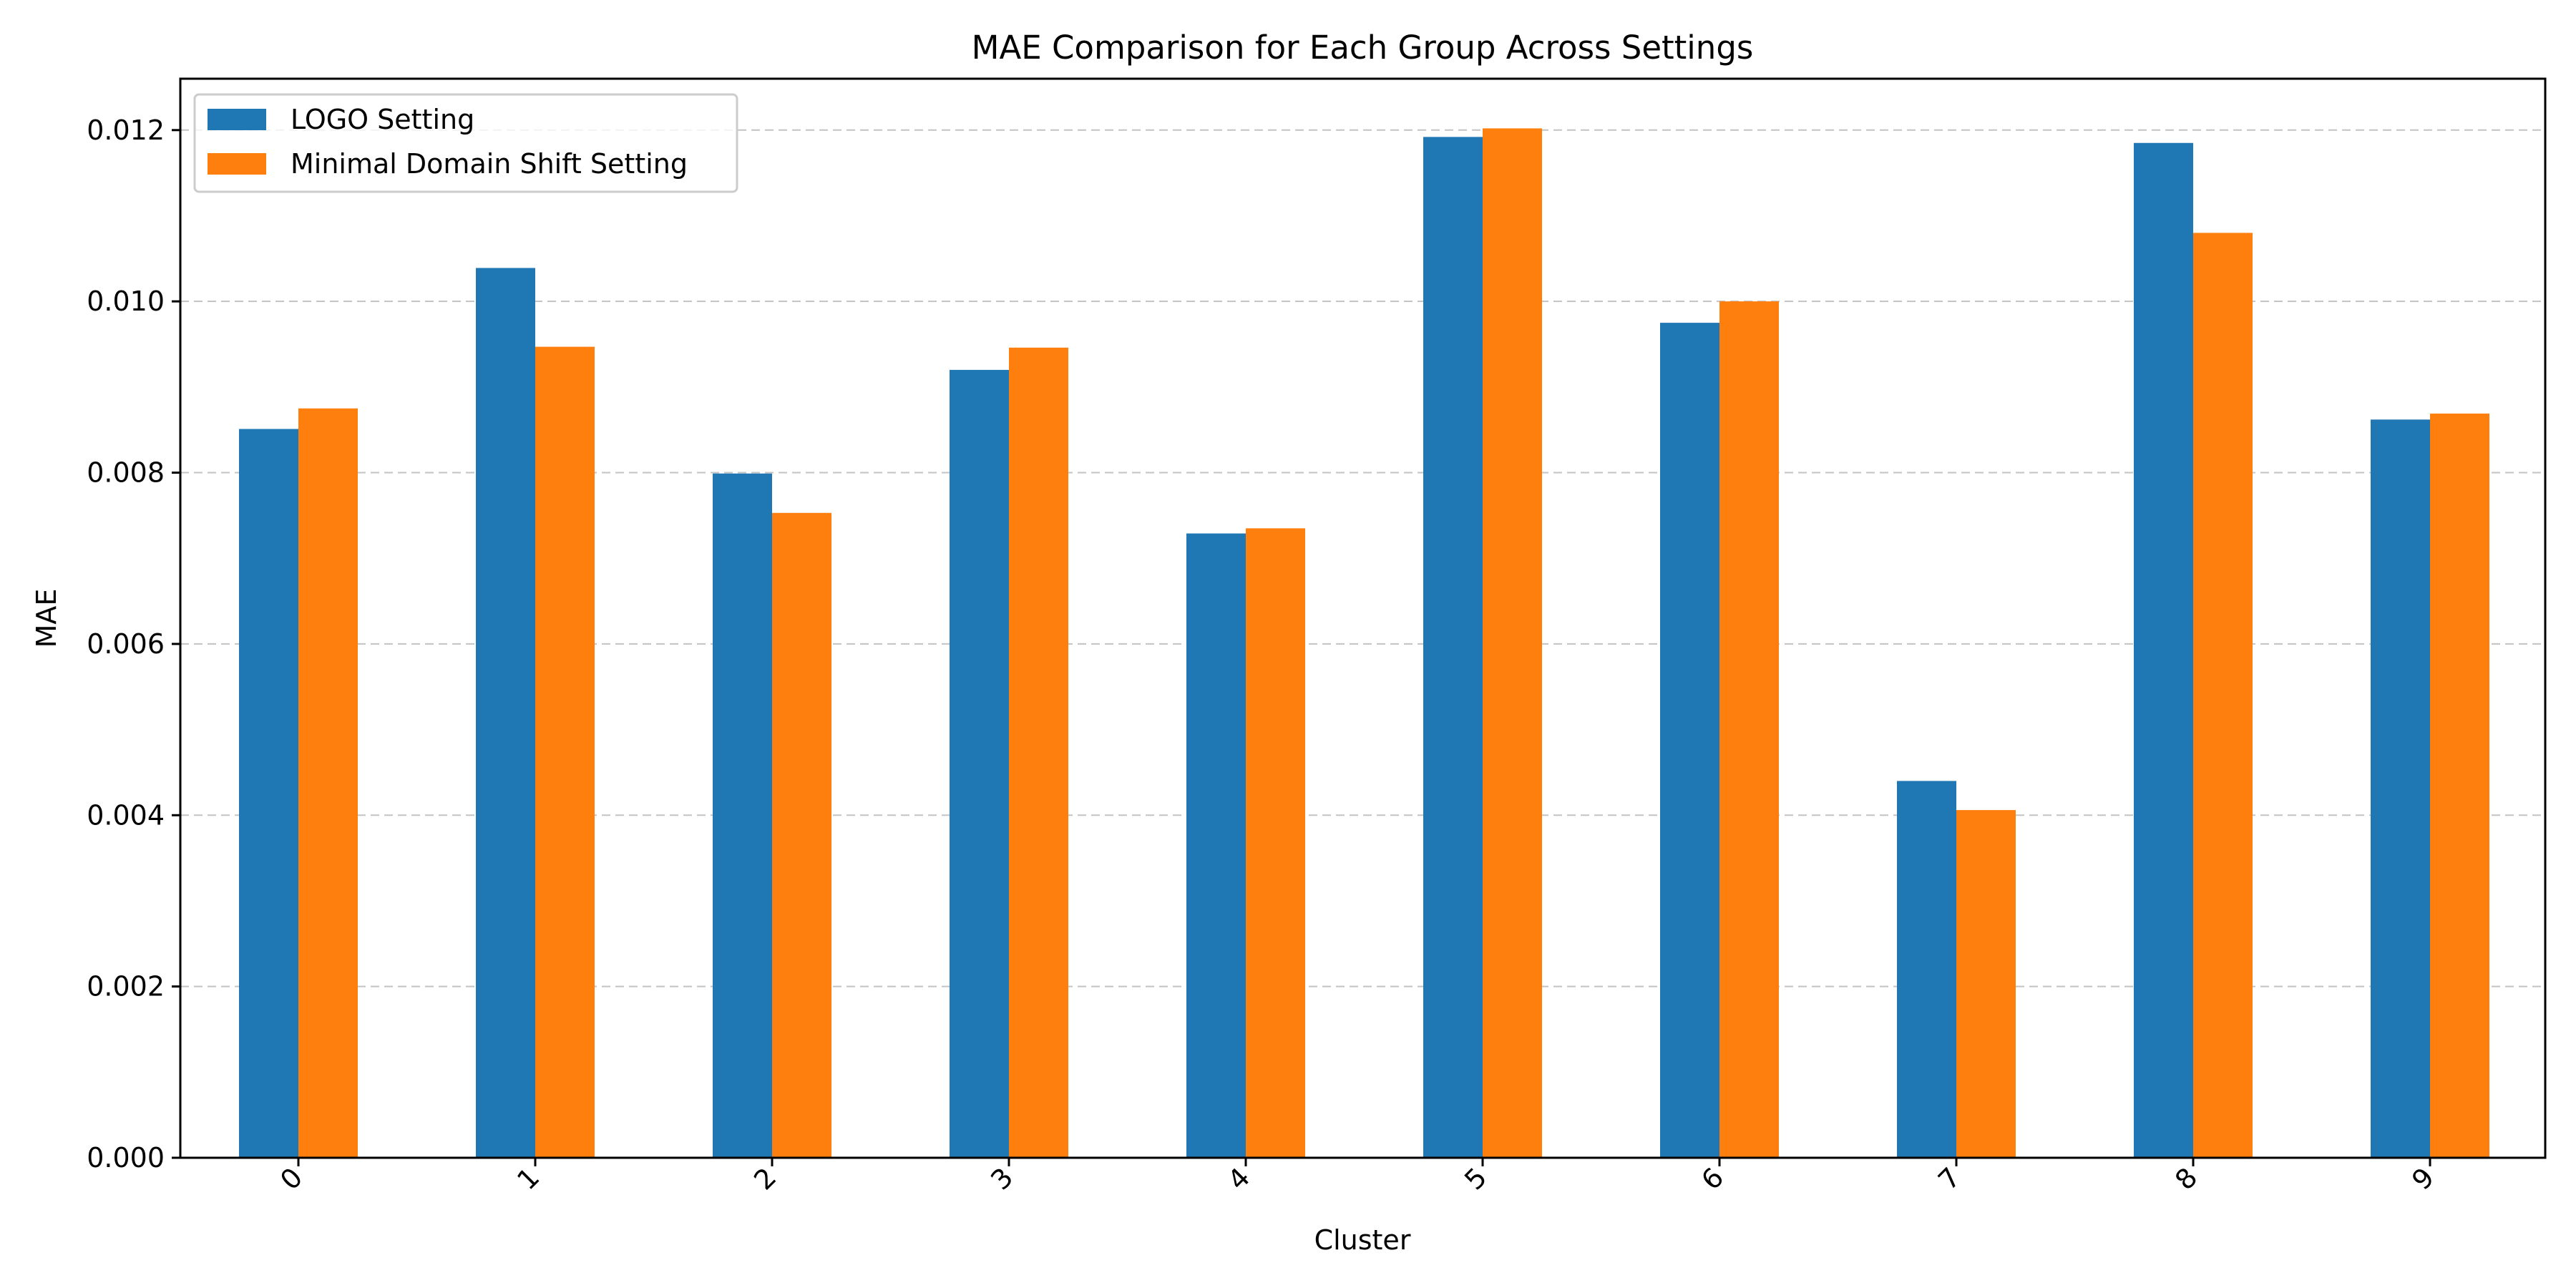 The image size is (2576, 1288). I want to click on x-tick-label: 5, so click(1475, 1178).